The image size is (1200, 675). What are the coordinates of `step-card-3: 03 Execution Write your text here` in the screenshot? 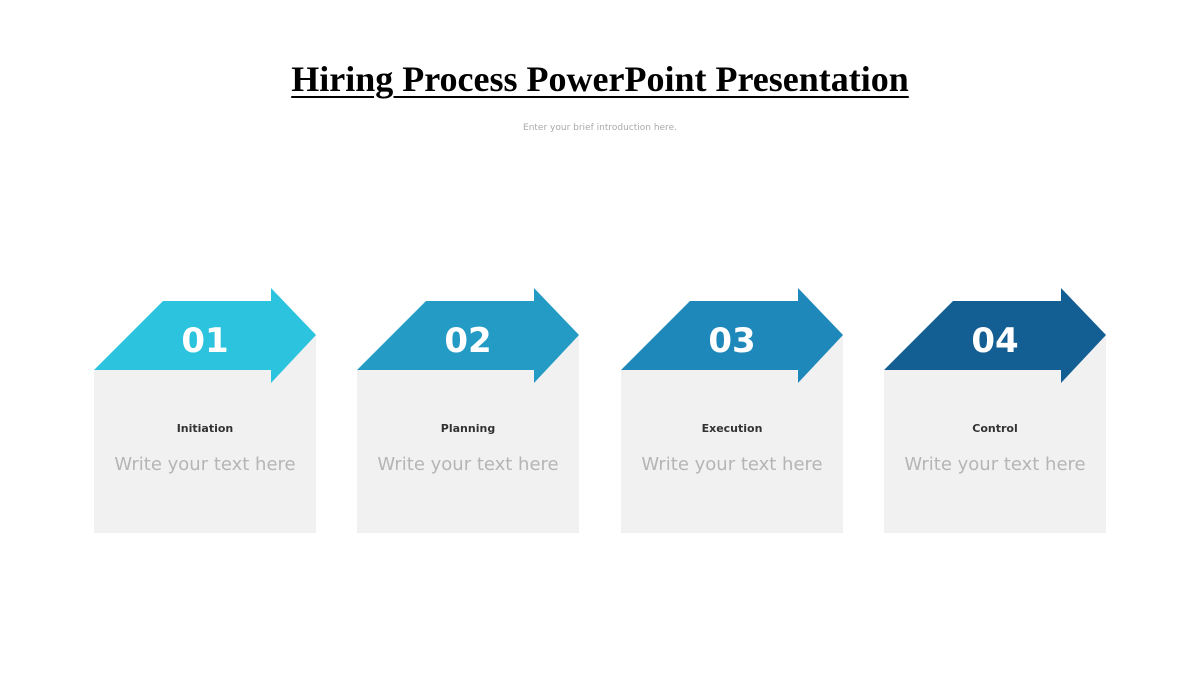 It's located at (733, 410).